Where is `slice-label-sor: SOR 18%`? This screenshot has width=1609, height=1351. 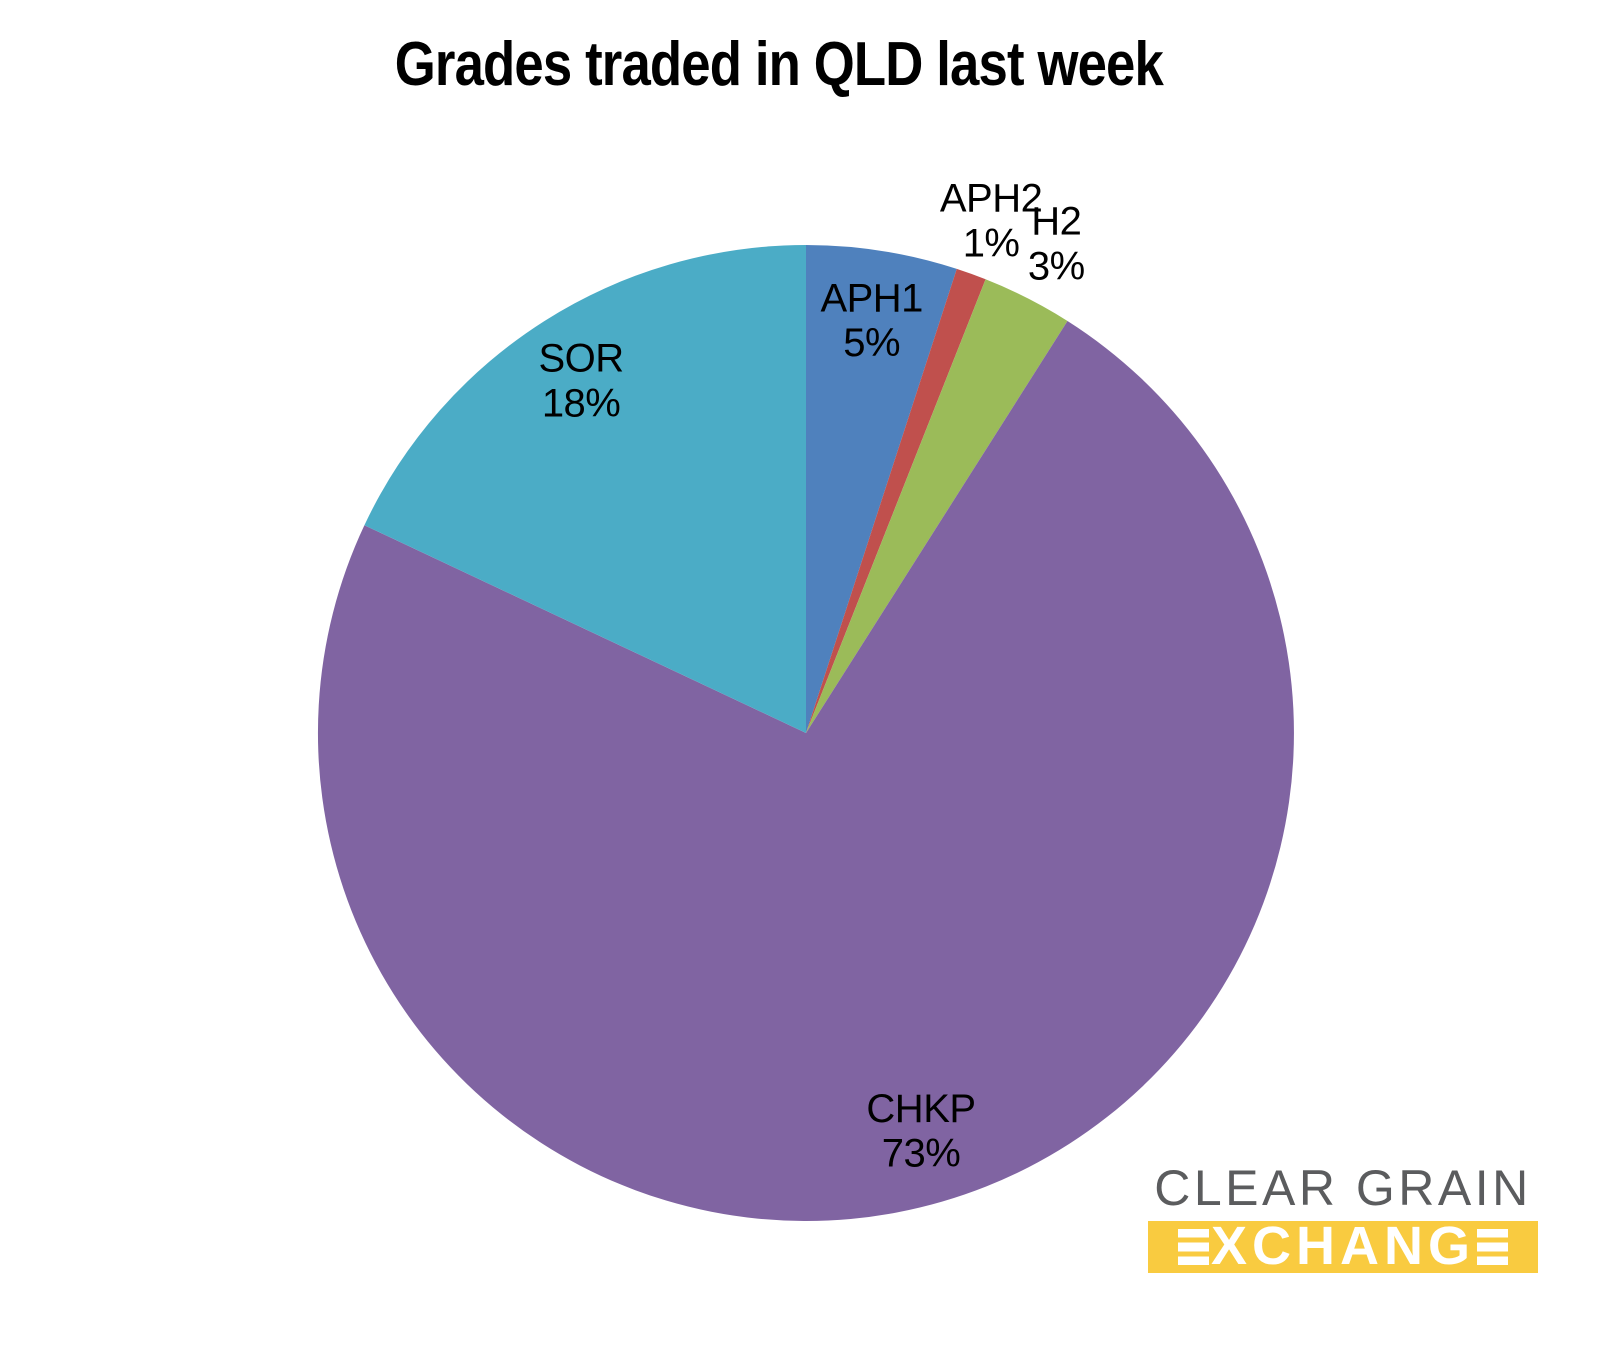 slice-label-sor: SOR 18% is located at coordinates (581, 381).